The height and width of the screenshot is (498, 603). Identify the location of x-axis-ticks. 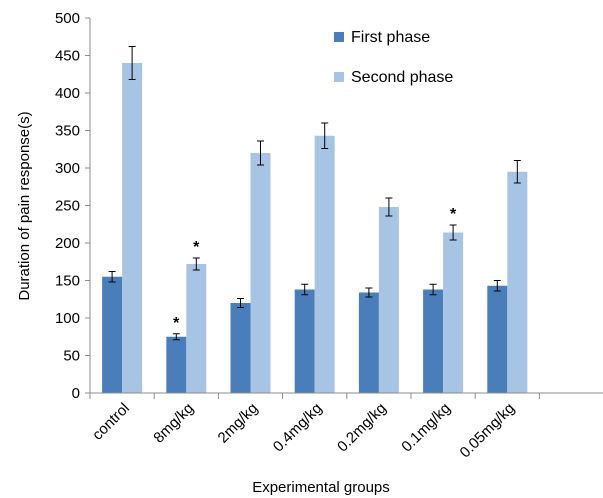
(314, 396).